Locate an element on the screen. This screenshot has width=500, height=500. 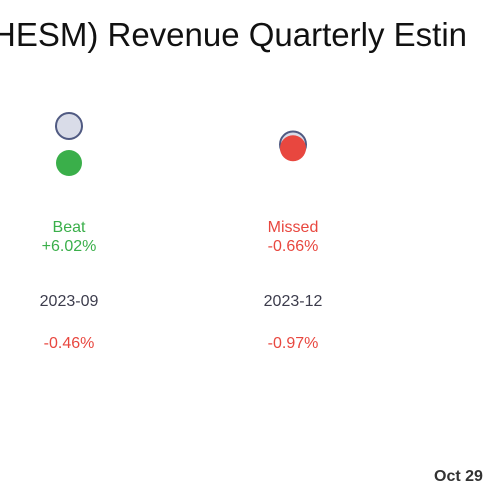
chart-title: HESM) Revenue Quarterly Estin is located at coordinates (233, 34).